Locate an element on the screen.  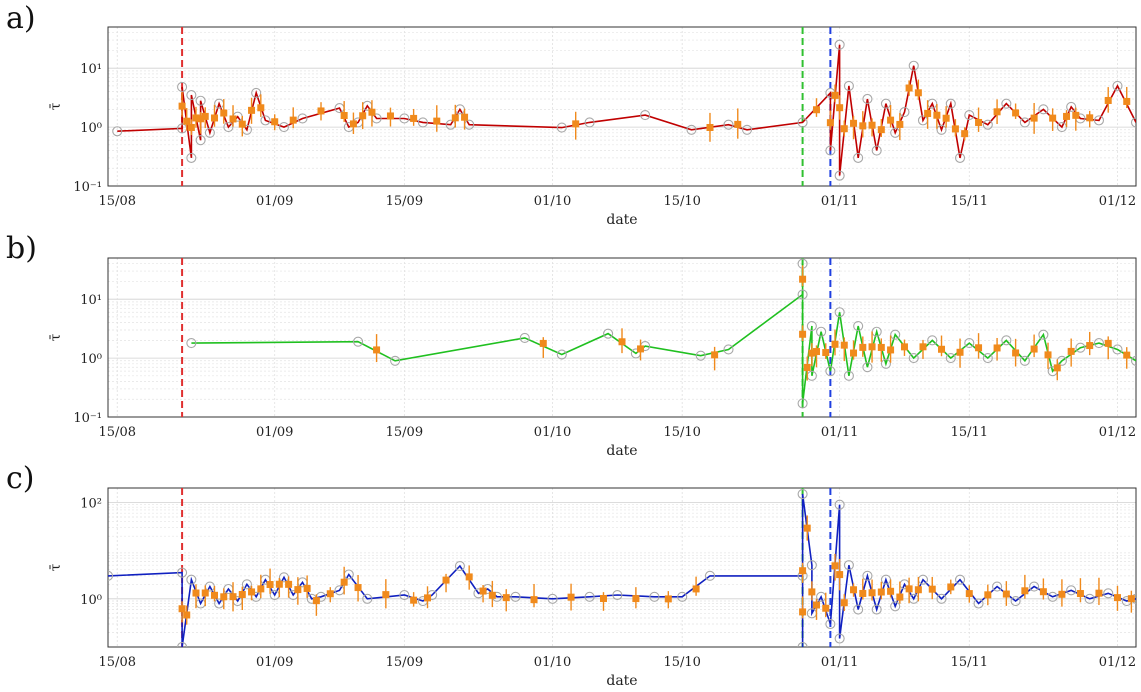
y-tick-label: 10⁰ is located at coordinates (91, 359).